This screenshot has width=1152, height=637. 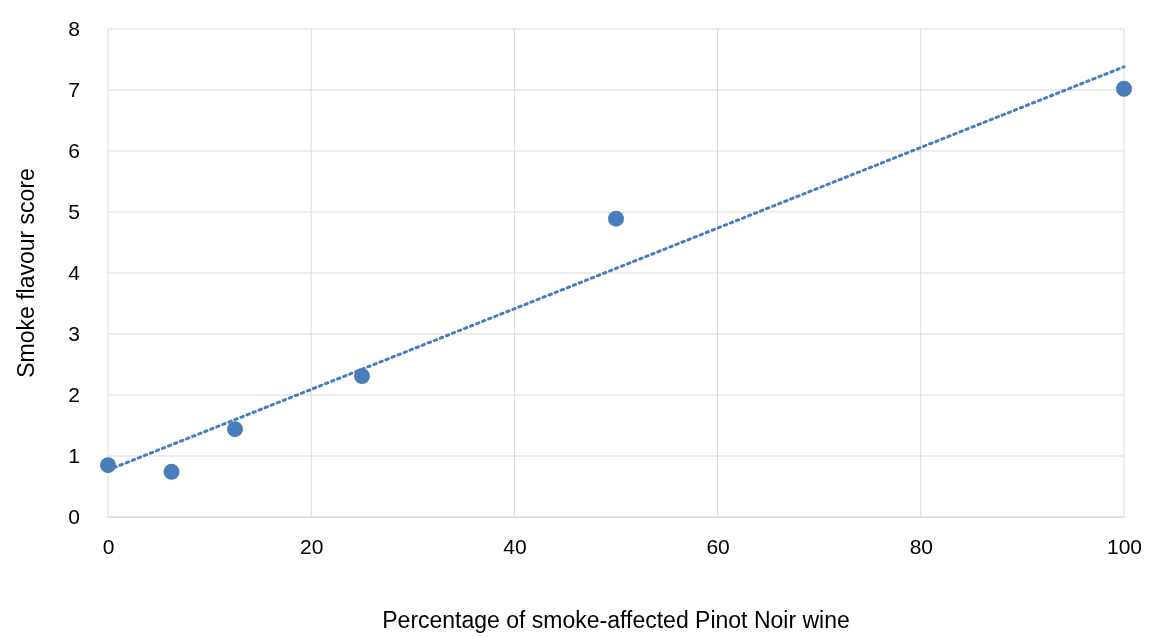 I want to click on x-tick-label: 60, so click(x=718, y=546).